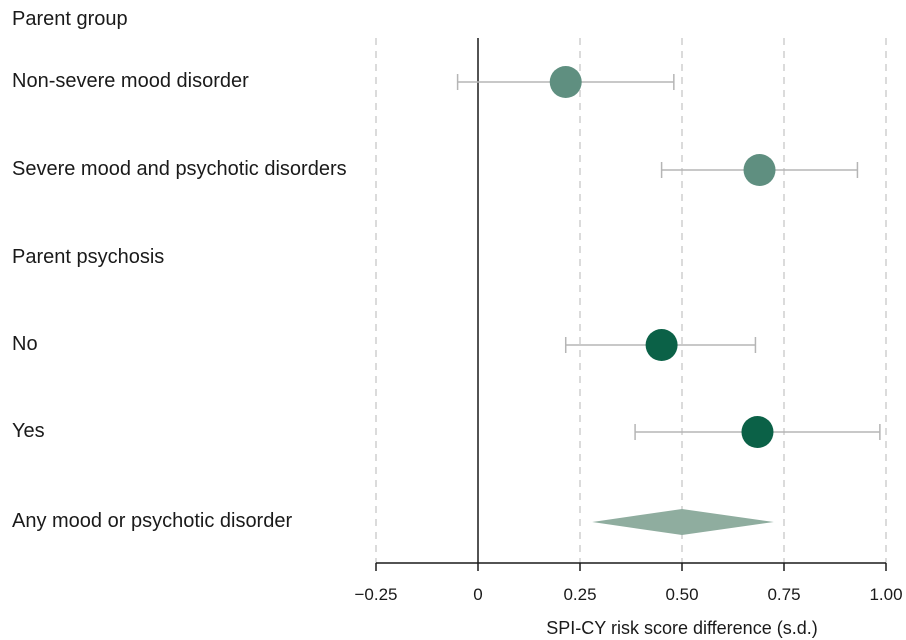 Image resolution: width=906 pixels, height=640 pixels. What do you see at coordinates (25, 344) in the screenshot?
I see `row-label: No` at bounding box center [25, 344].